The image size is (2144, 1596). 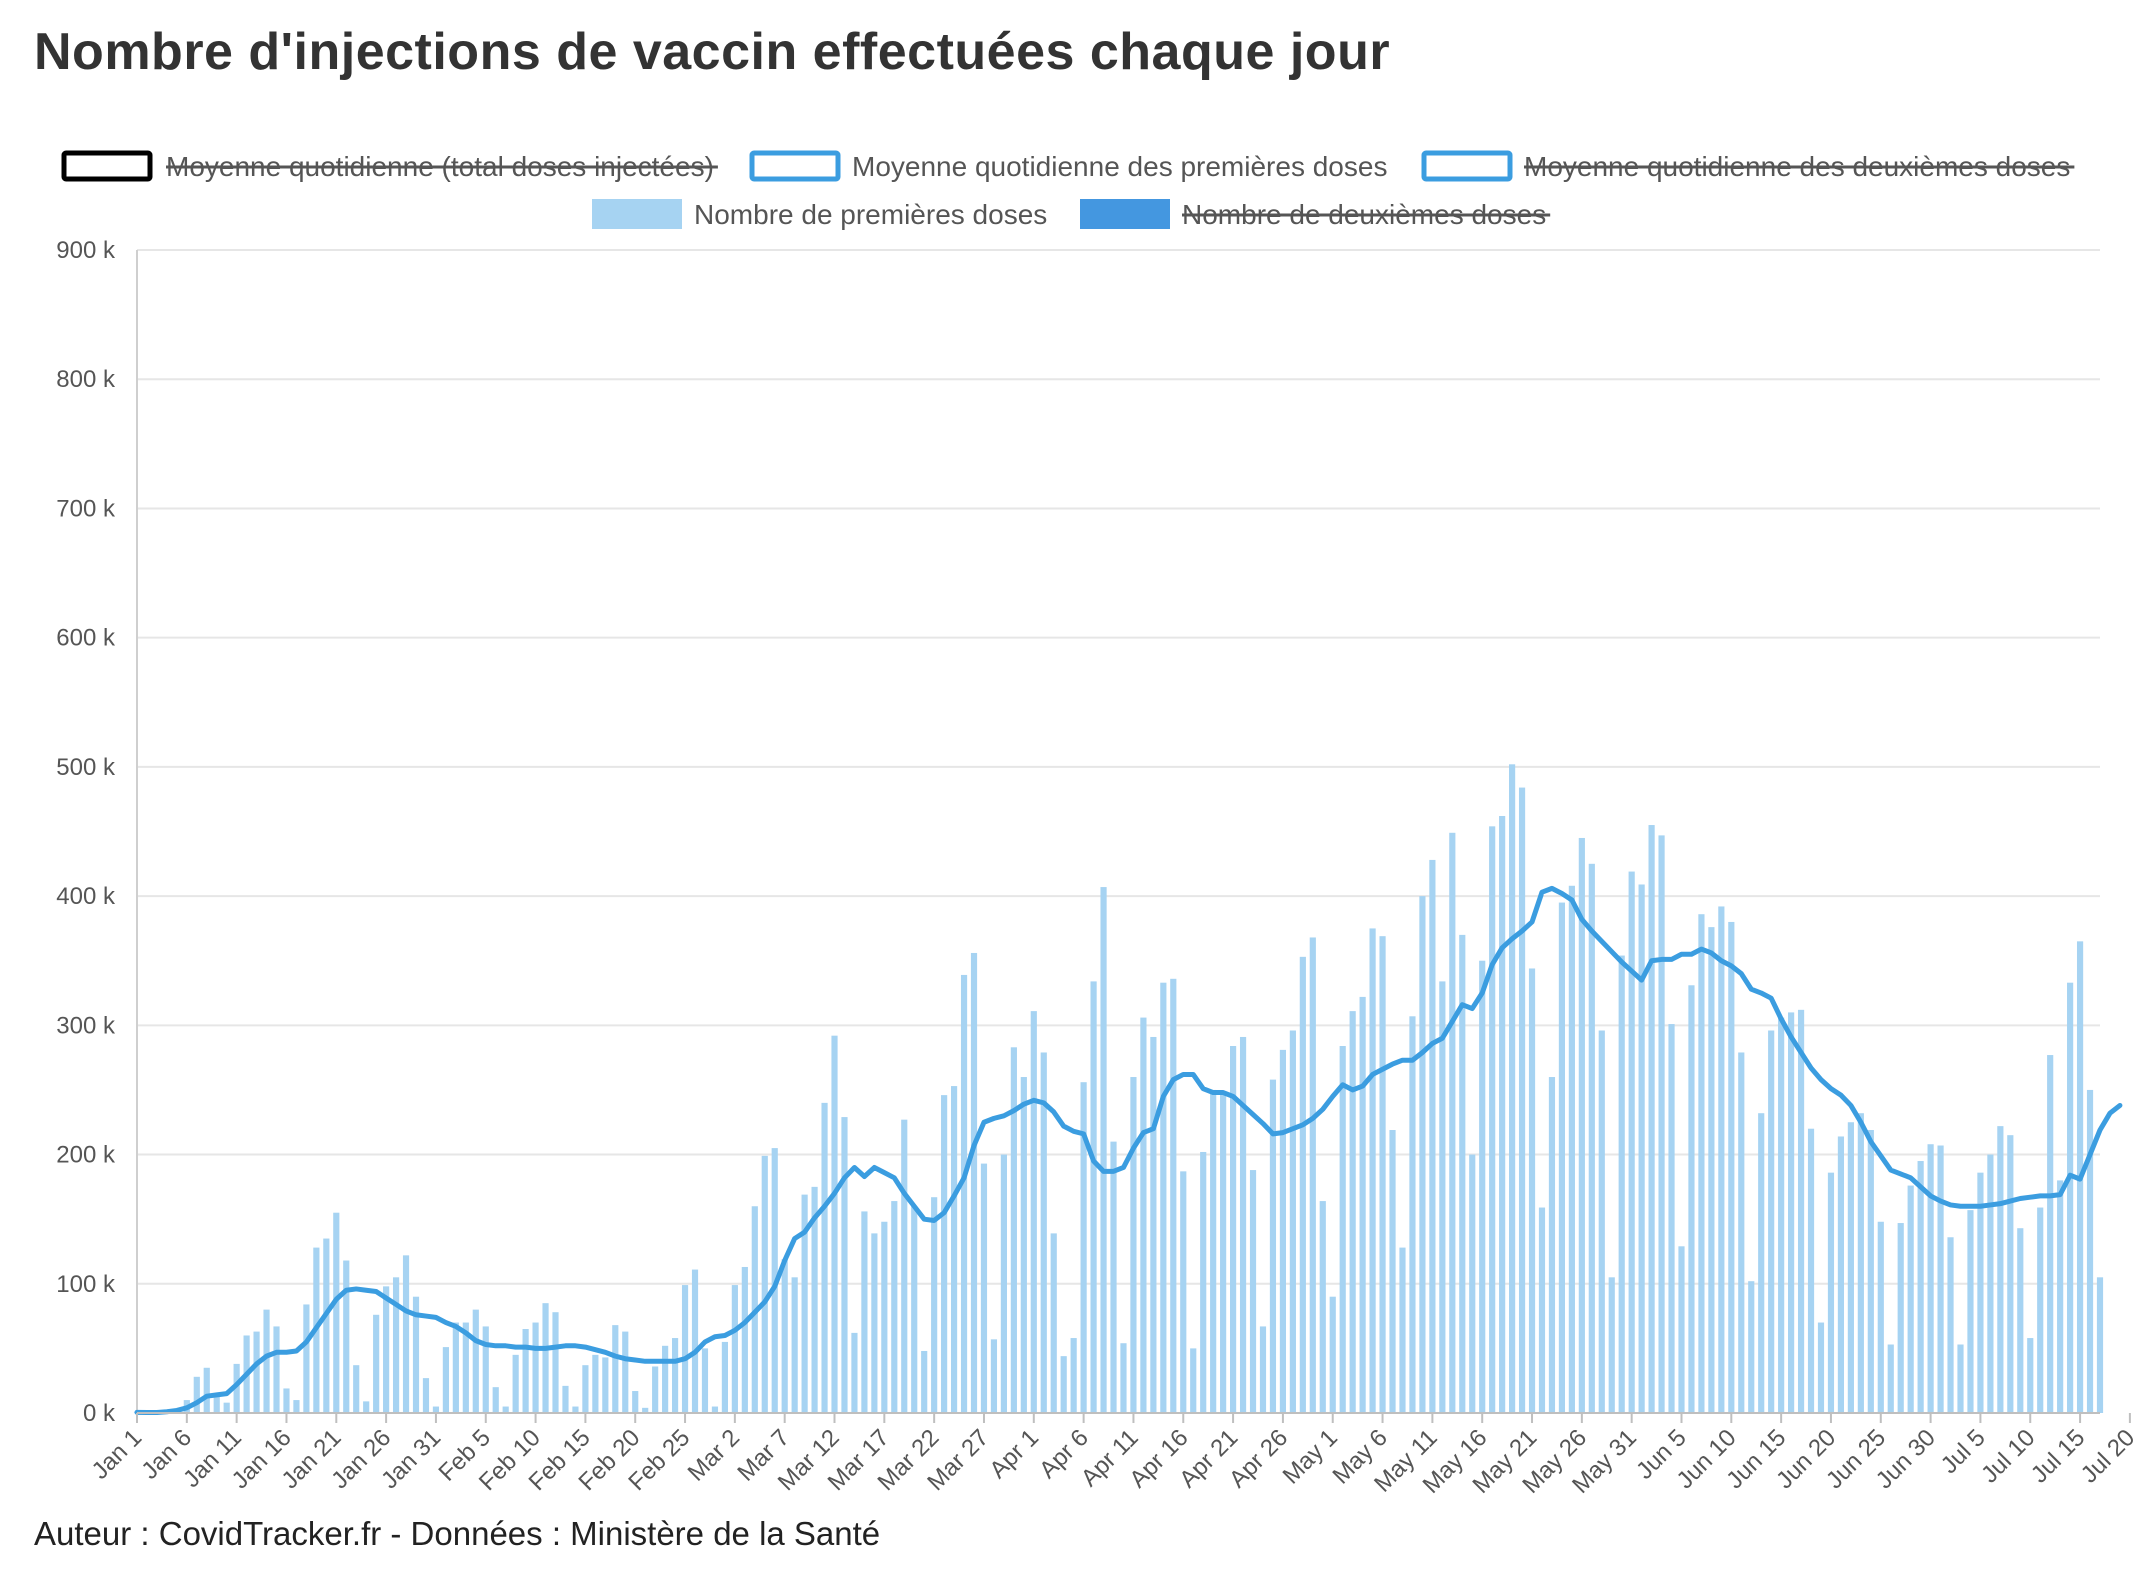 What do you see at coordinates (1119, 166) in the screenshot?
I see `legend-label: Moyenne quotidienne des premières doses` at bounding box center [1119, 166].